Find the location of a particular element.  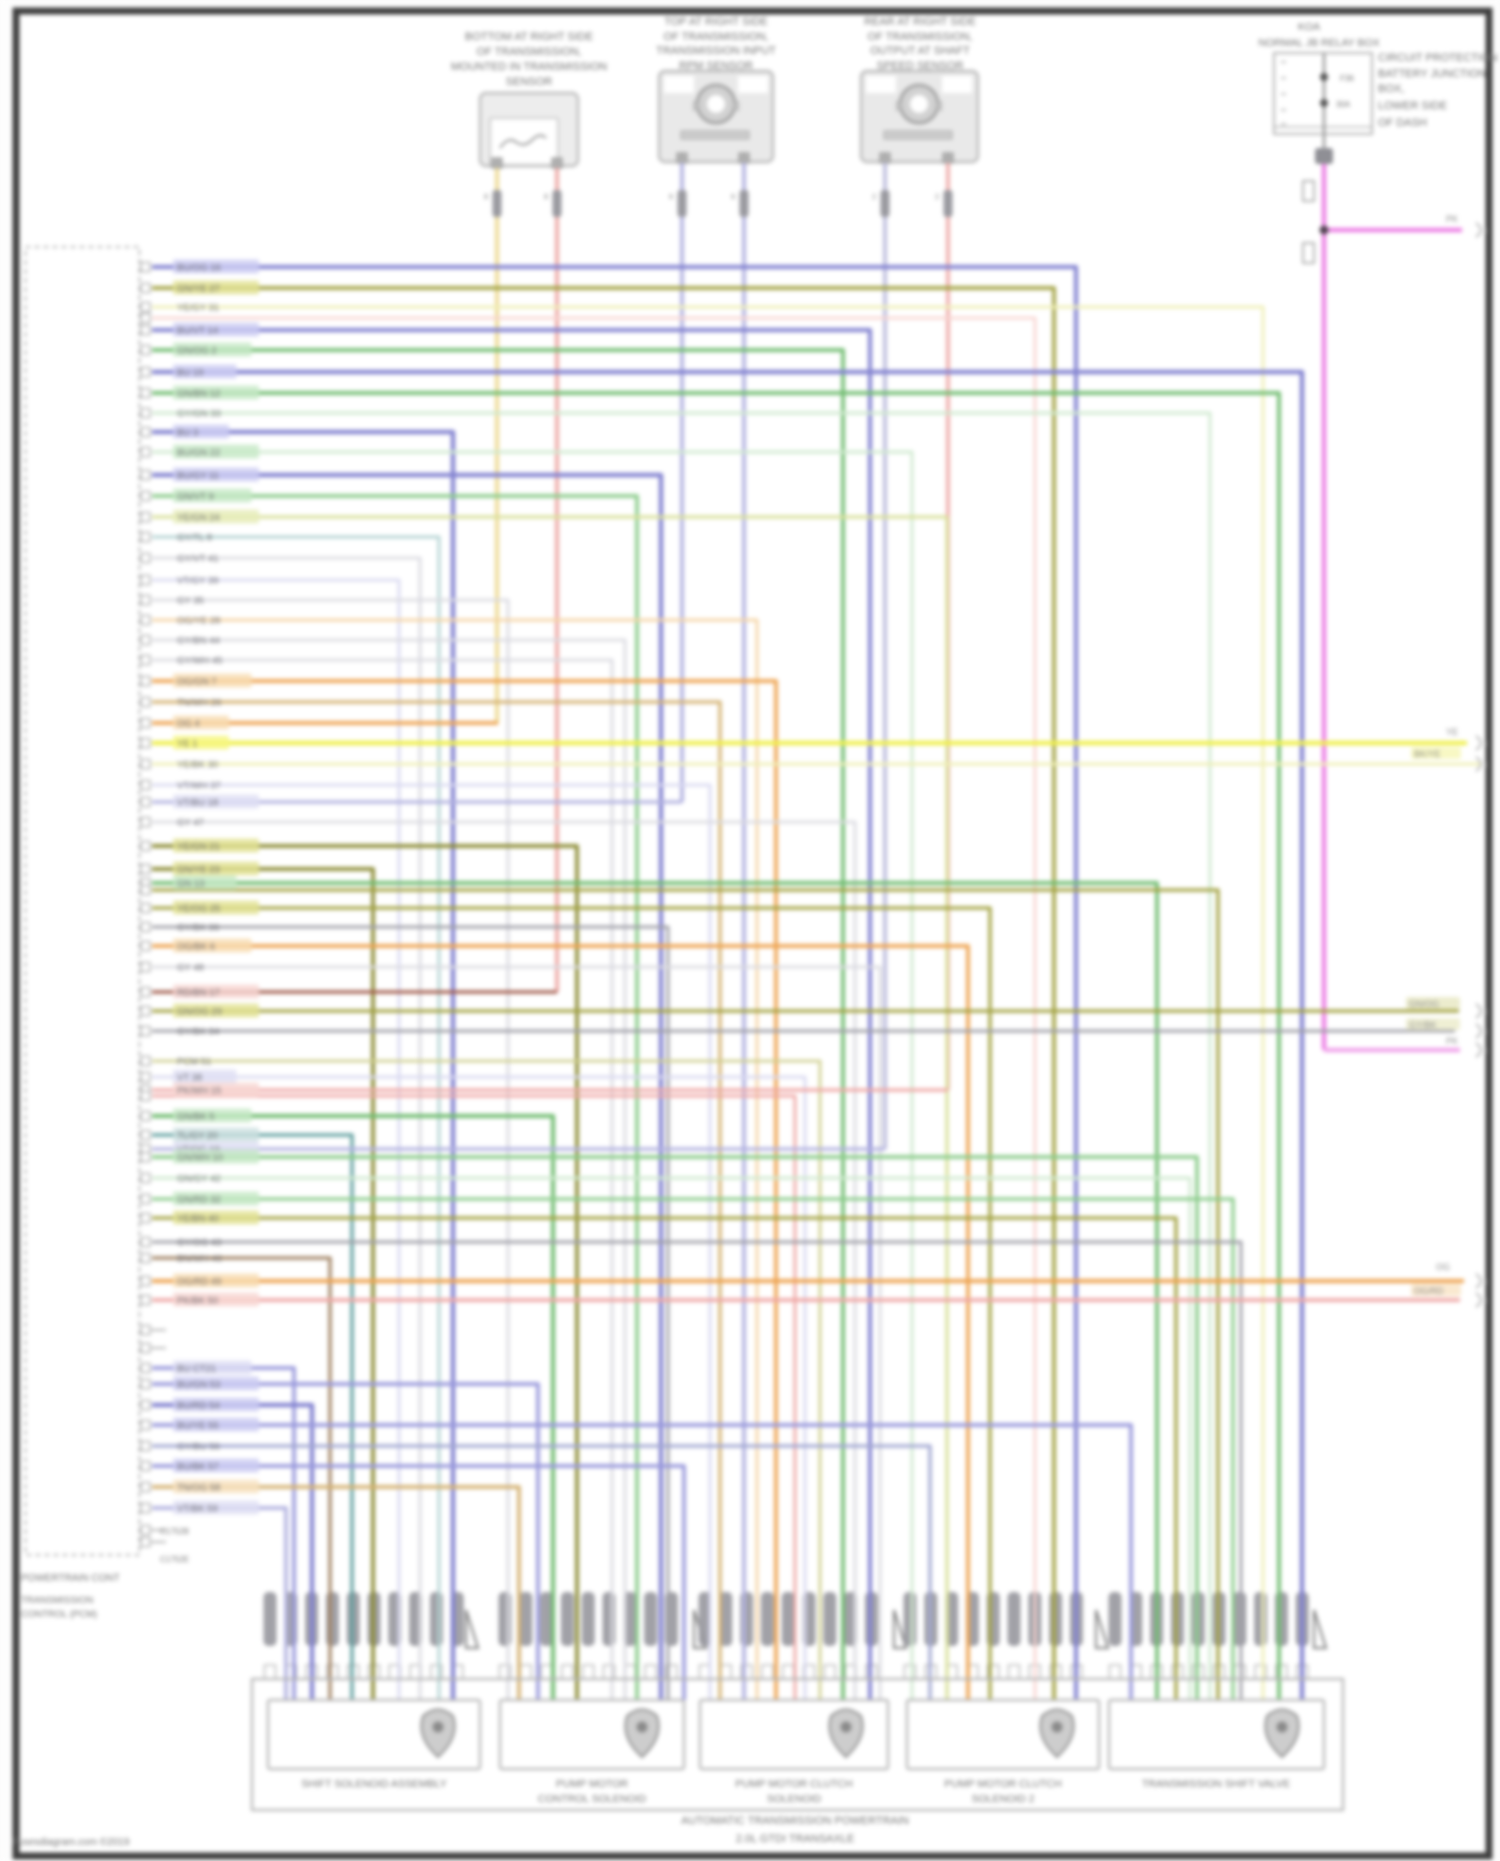

svg-text: OG/GN 7 is located at coordinates (197, 682).